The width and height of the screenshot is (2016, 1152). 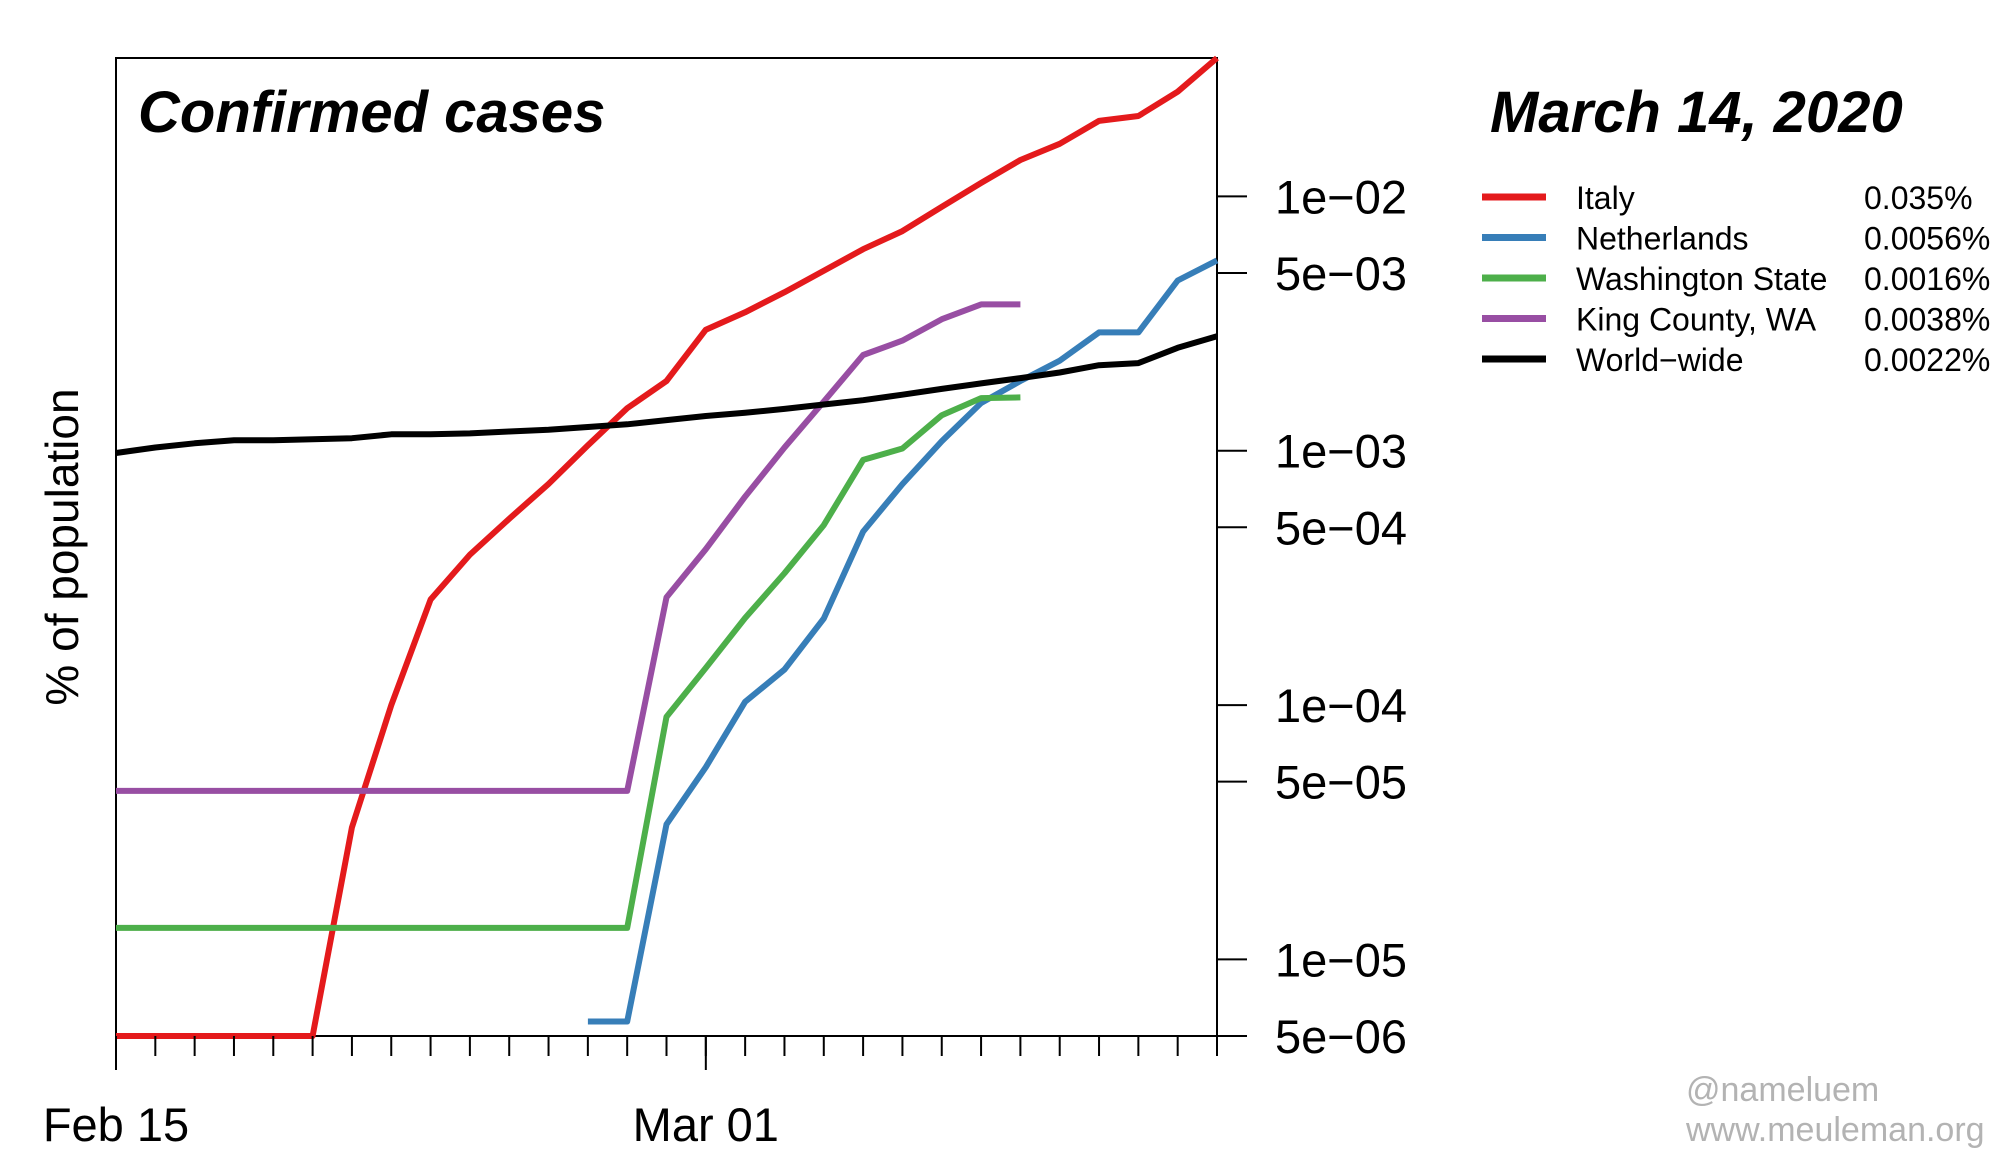 What do you see at coordinates (1341, 1036) in the screenshot?
I see `y-tick-label: 5e−06` at bounding box center [1341, 1036].